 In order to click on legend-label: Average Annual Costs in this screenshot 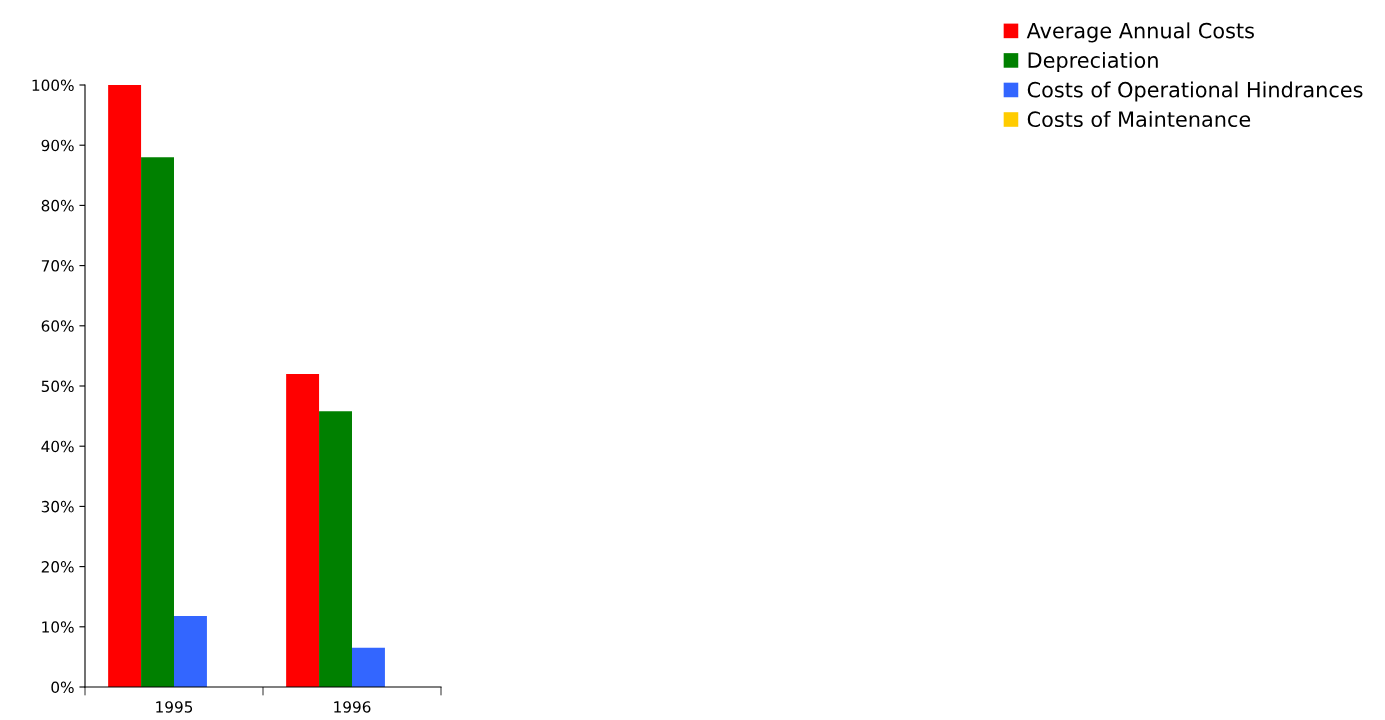, I will do `click(1140, 32)`.